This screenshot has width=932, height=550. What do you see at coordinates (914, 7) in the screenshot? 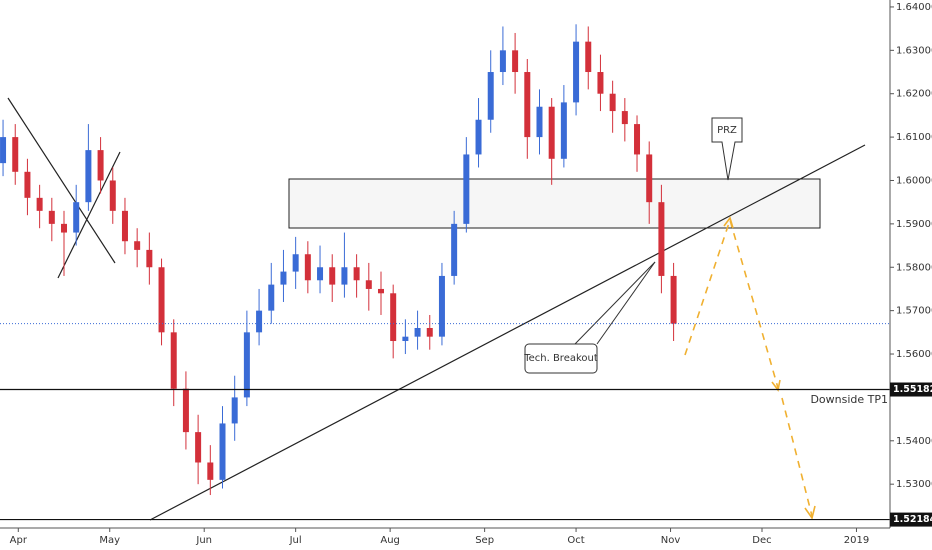
I see `y-tick-label: 1.64000` at bounding box center [914, 7].